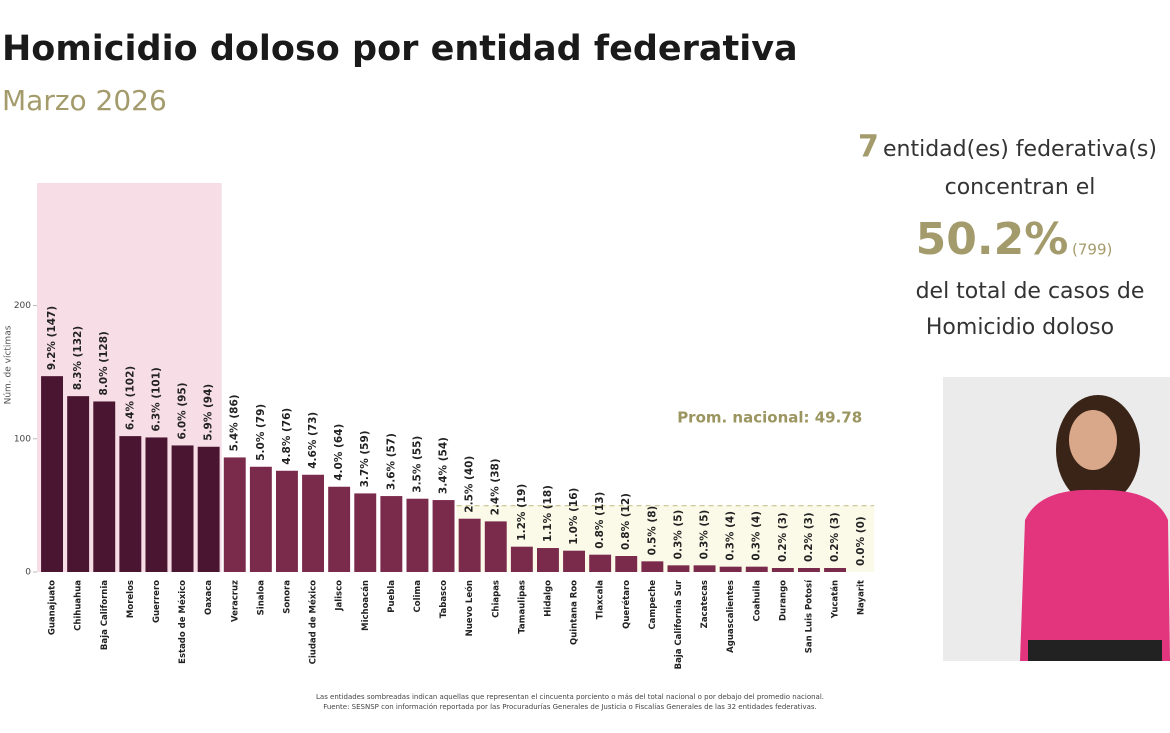 Image resolution: width=1170 pixels, height=733 pixels. Describe the element at coordinates (84, 100) in the screenshot. I see `chart-subtitle: Marzo 2026` at that location.